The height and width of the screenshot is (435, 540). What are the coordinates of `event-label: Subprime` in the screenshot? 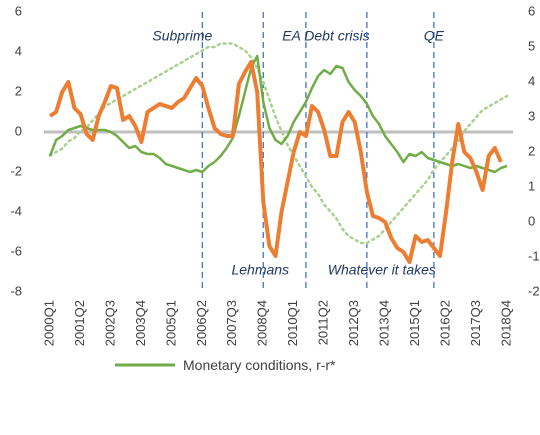 It's located at (182, 36).